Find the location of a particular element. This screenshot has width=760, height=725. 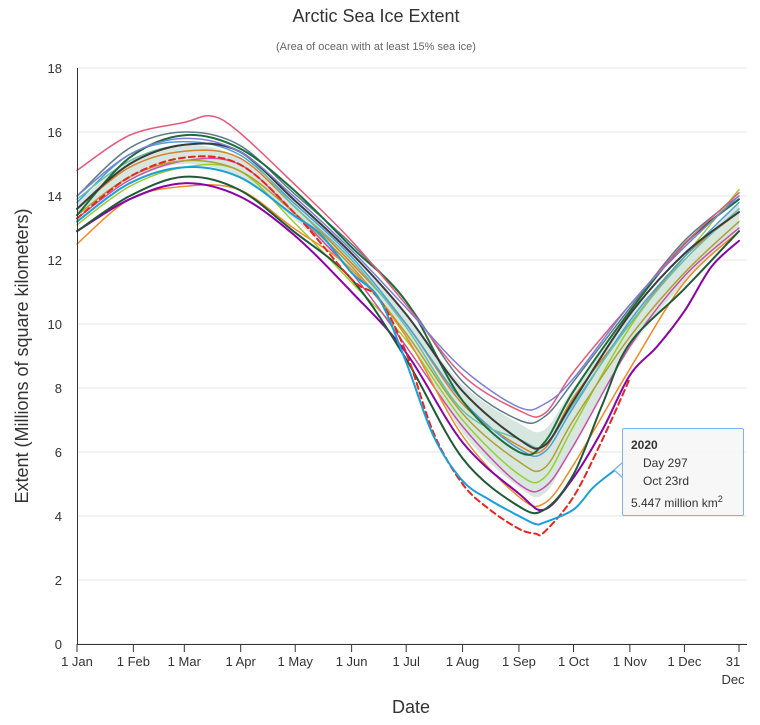

x-tick-label: 1 Sep is located at coordinates (519, 661).